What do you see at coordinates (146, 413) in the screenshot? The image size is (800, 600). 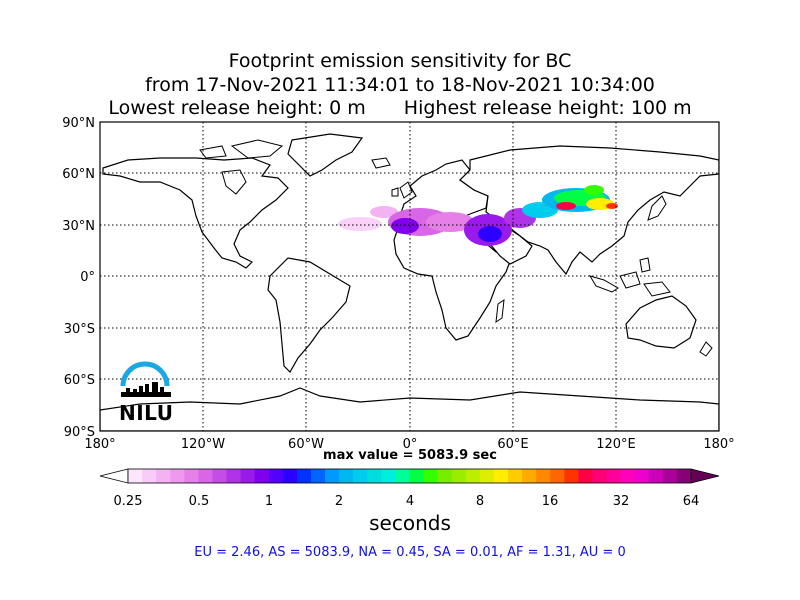 I see `nilu-logo-text: NILU` at bounding box center [146, 413].